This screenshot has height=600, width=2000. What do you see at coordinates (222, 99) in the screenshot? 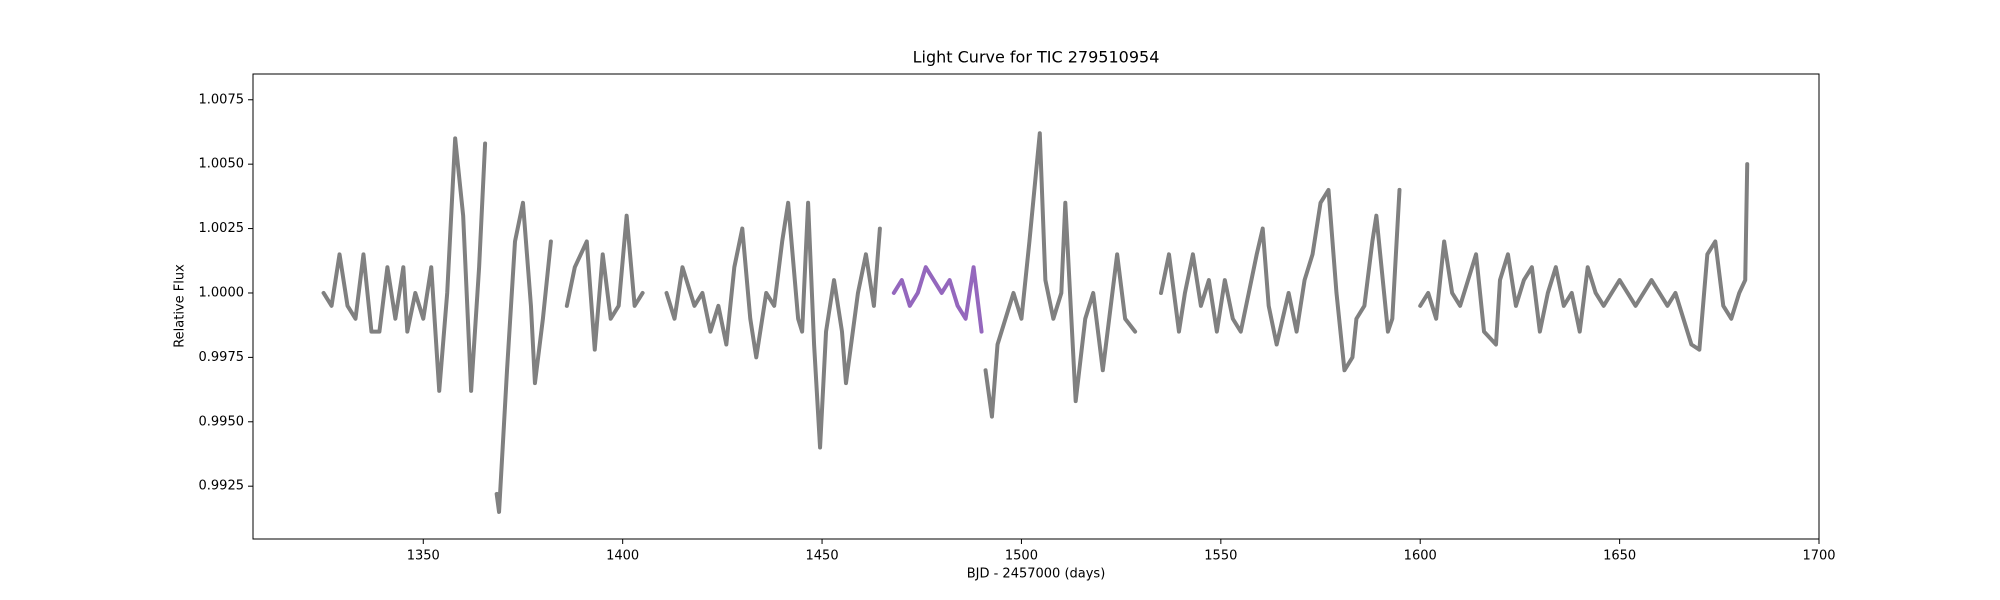
I see `y-tick-label: 1.0075` at bounding box center [222, 99].